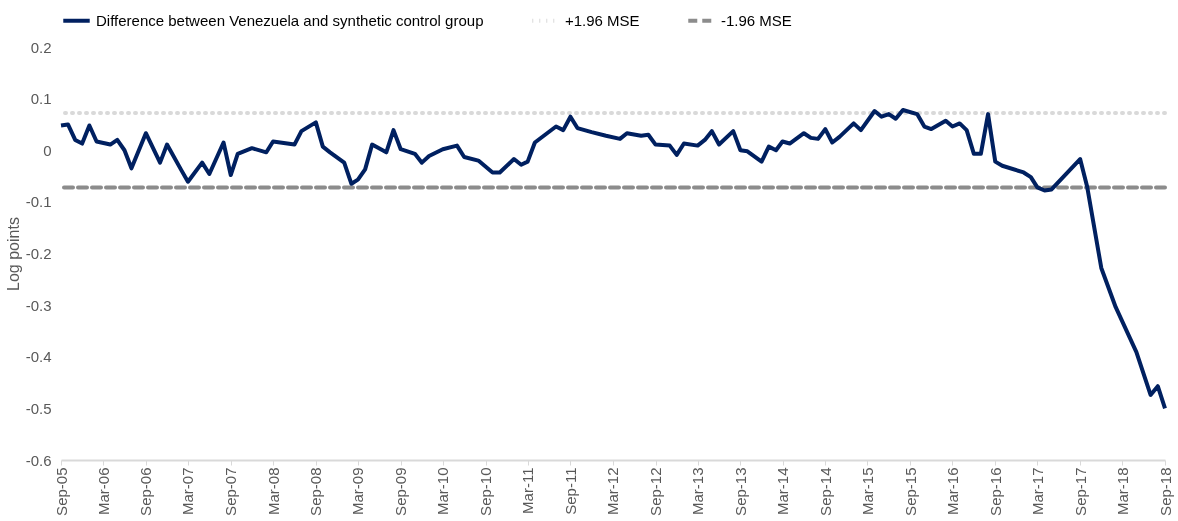  I want to click on x-tick-label: Mar-10, so click(443, 491).